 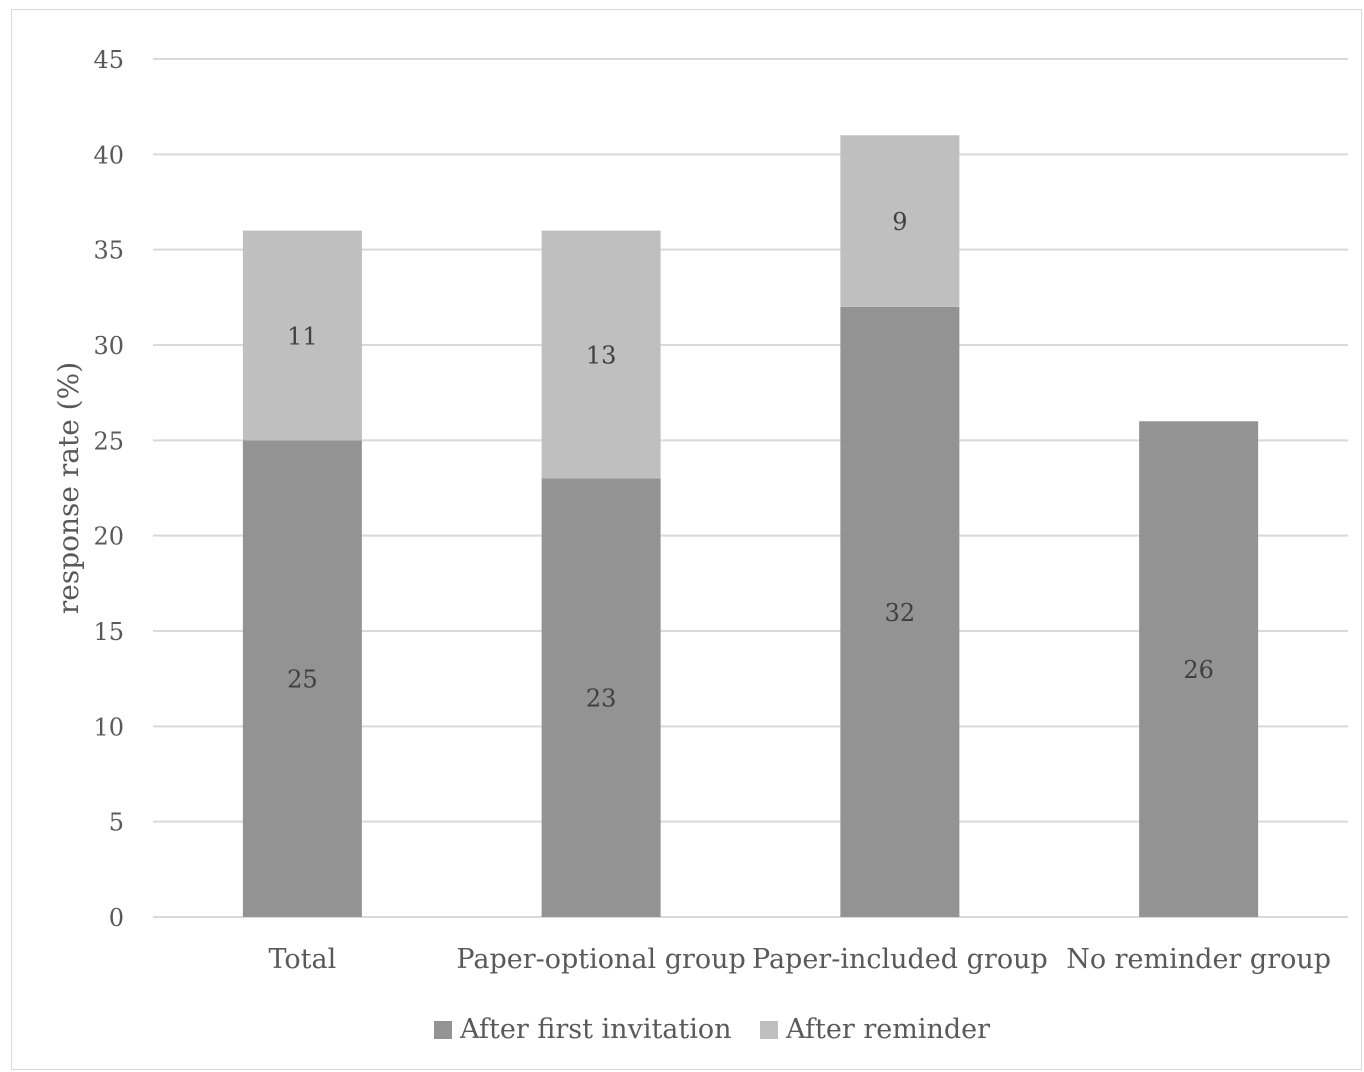 What do you see at coordinates (108, 727) in the screenshot?
I see `y-tick-label: 10` at bounding box center [108, 727].